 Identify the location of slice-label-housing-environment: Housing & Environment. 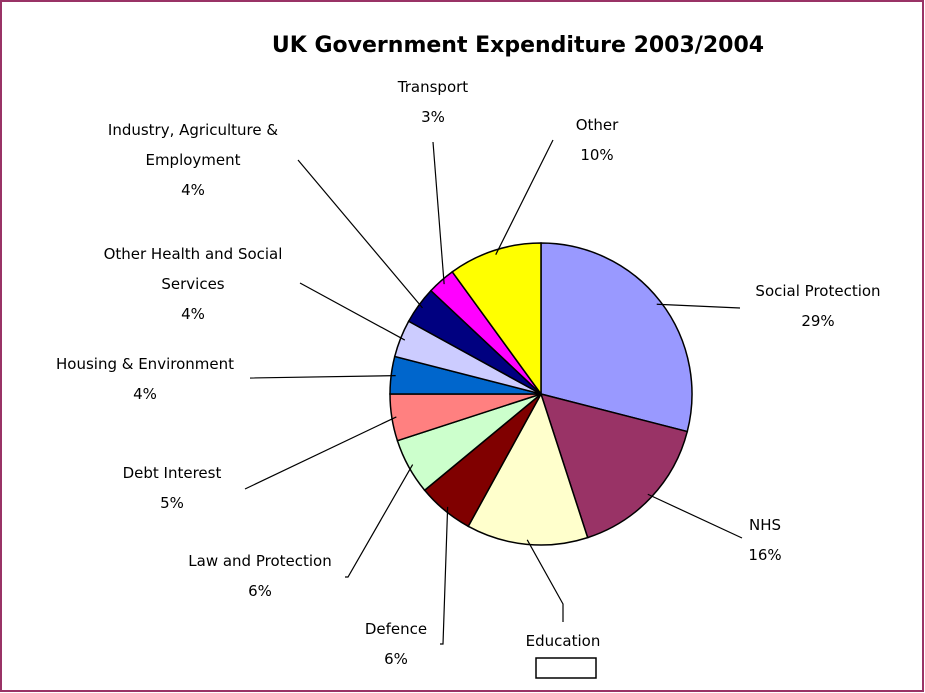
(145, 364).